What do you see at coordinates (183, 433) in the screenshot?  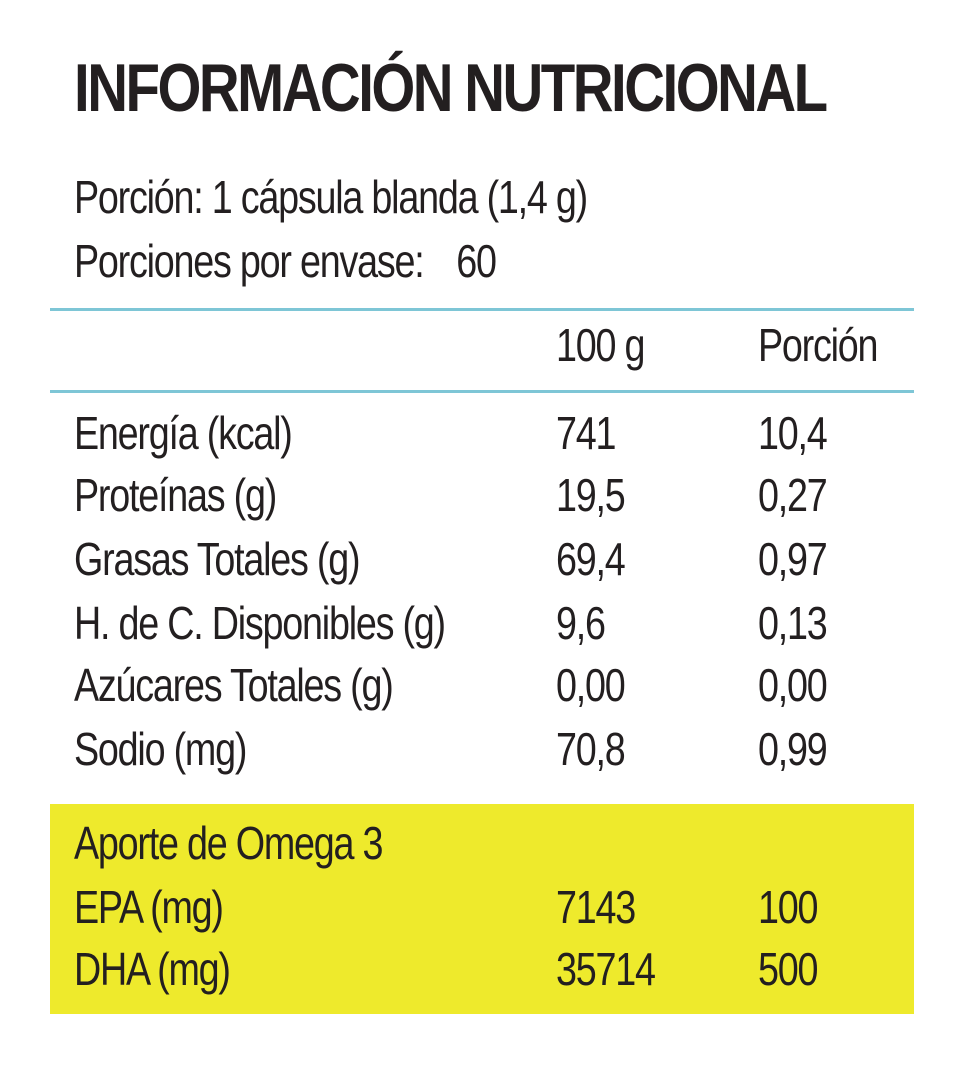 I see `row-label: Energía (kcal)` at bounding box center [183, 433].